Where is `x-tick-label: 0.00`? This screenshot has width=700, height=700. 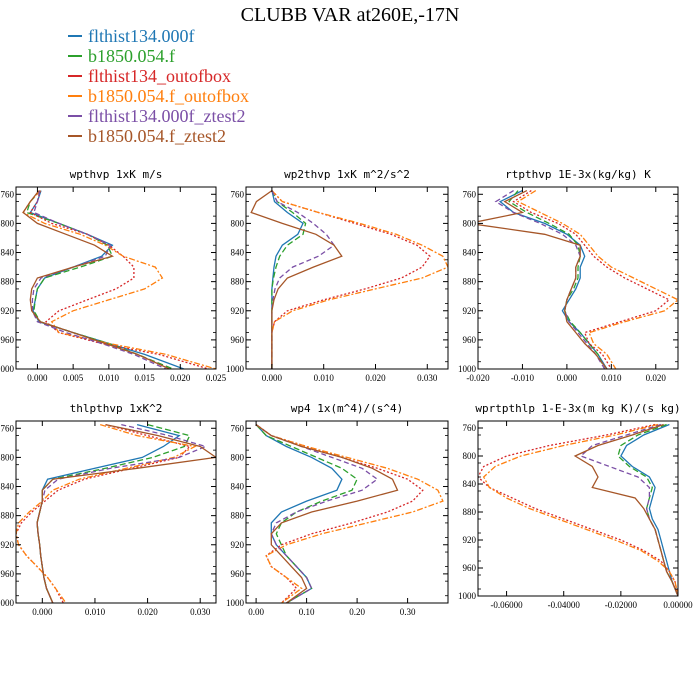 x-tick-label: 0.00 is located at coordinates (256, 612).